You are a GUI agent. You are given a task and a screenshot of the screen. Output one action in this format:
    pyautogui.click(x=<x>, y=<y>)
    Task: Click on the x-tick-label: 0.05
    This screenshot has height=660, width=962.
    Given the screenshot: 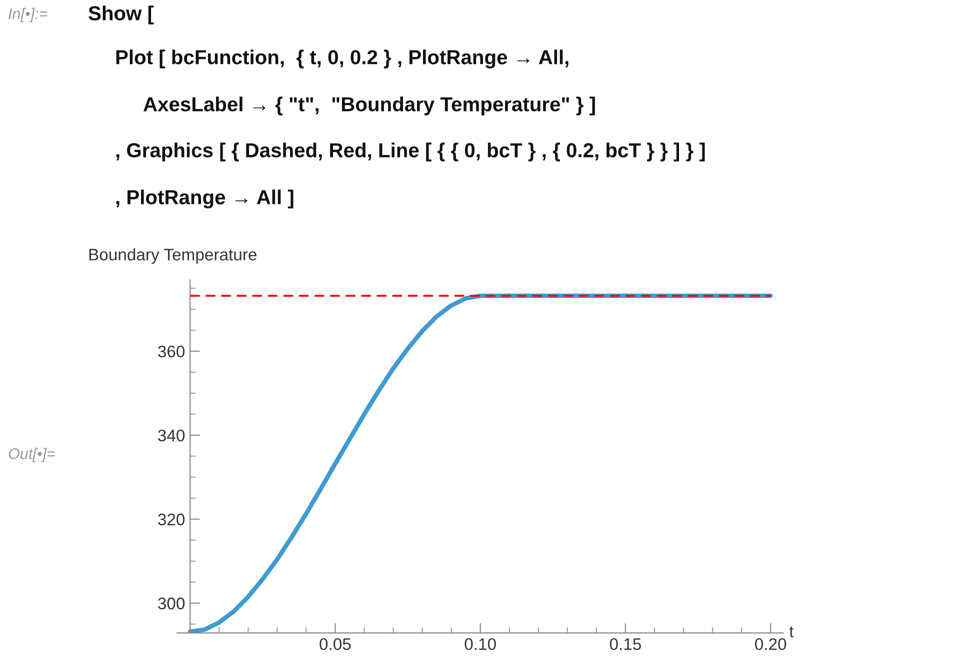 What is the action you would take?
    pyautogui.click(x=335, y=644)
    